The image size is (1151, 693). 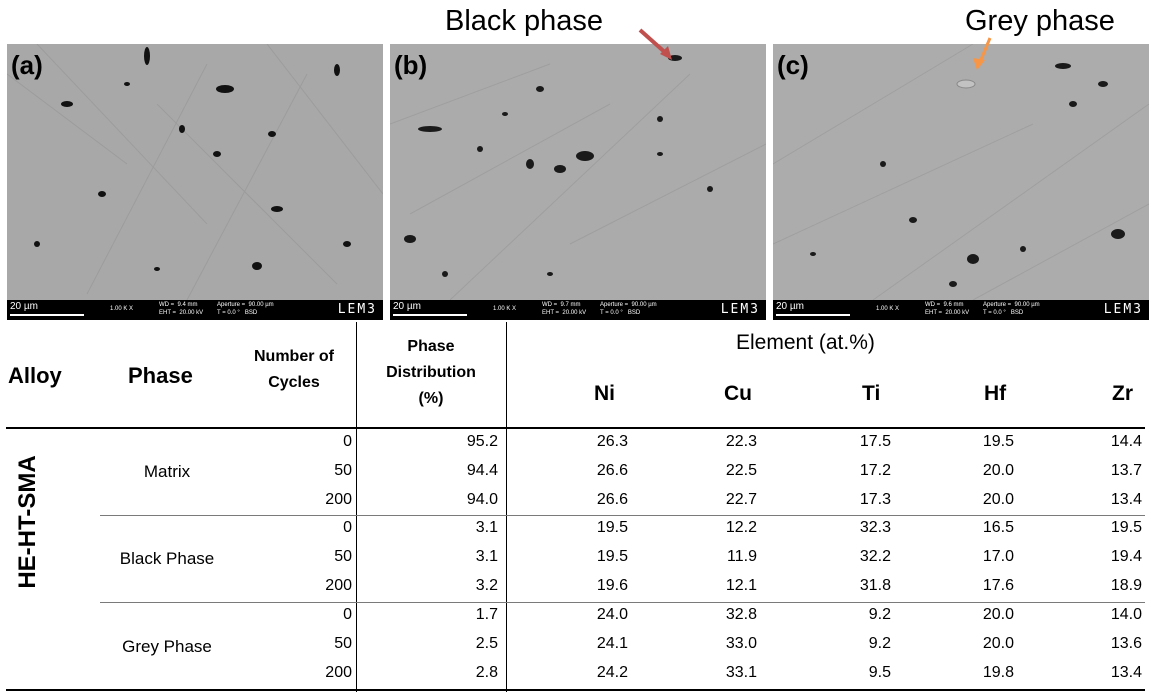 What do you see at coordinates (998, 585) in the screenshot?
I see `cell-hf: 17.6` at bounding box center [998, 585].